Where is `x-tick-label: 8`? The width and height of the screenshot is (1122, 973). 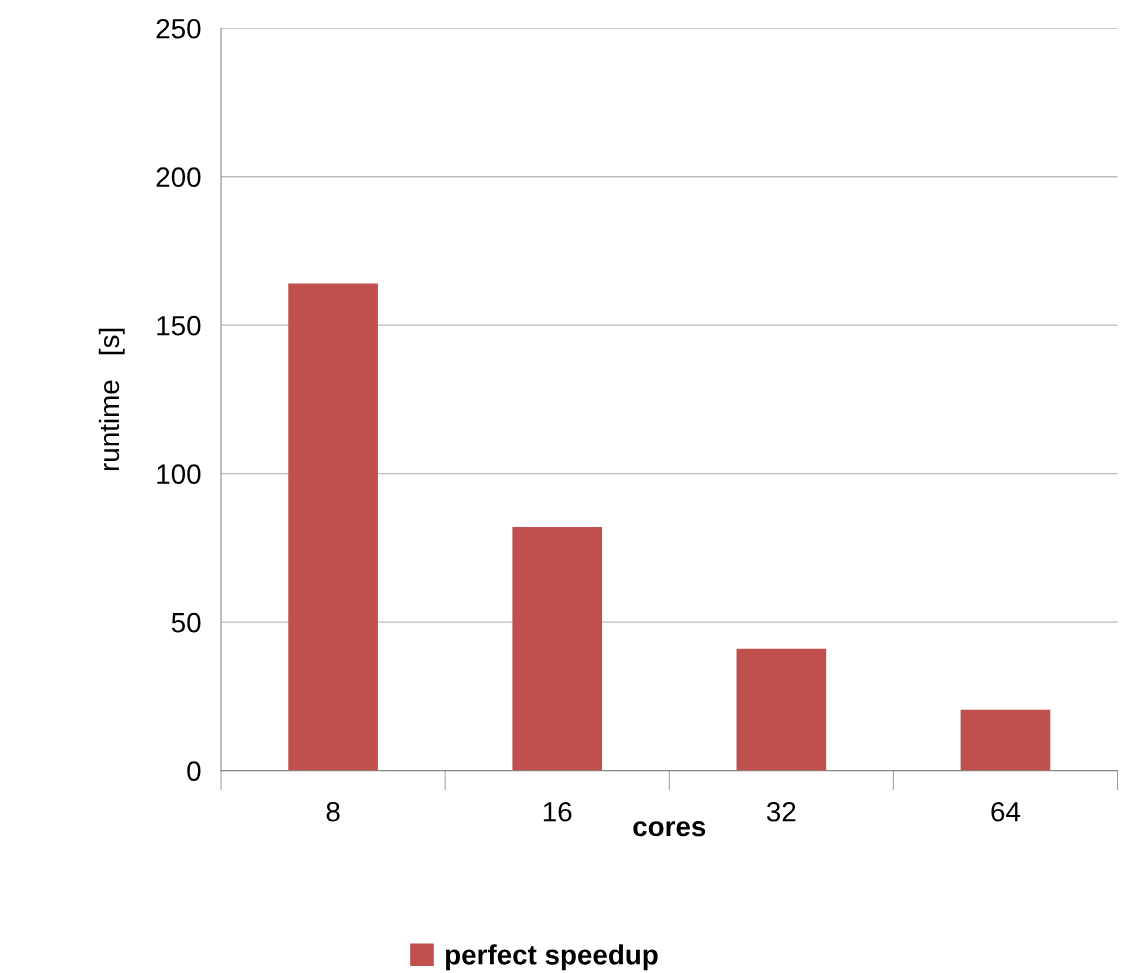
x-tick-label: 8 is located at coordinates (333, 811).